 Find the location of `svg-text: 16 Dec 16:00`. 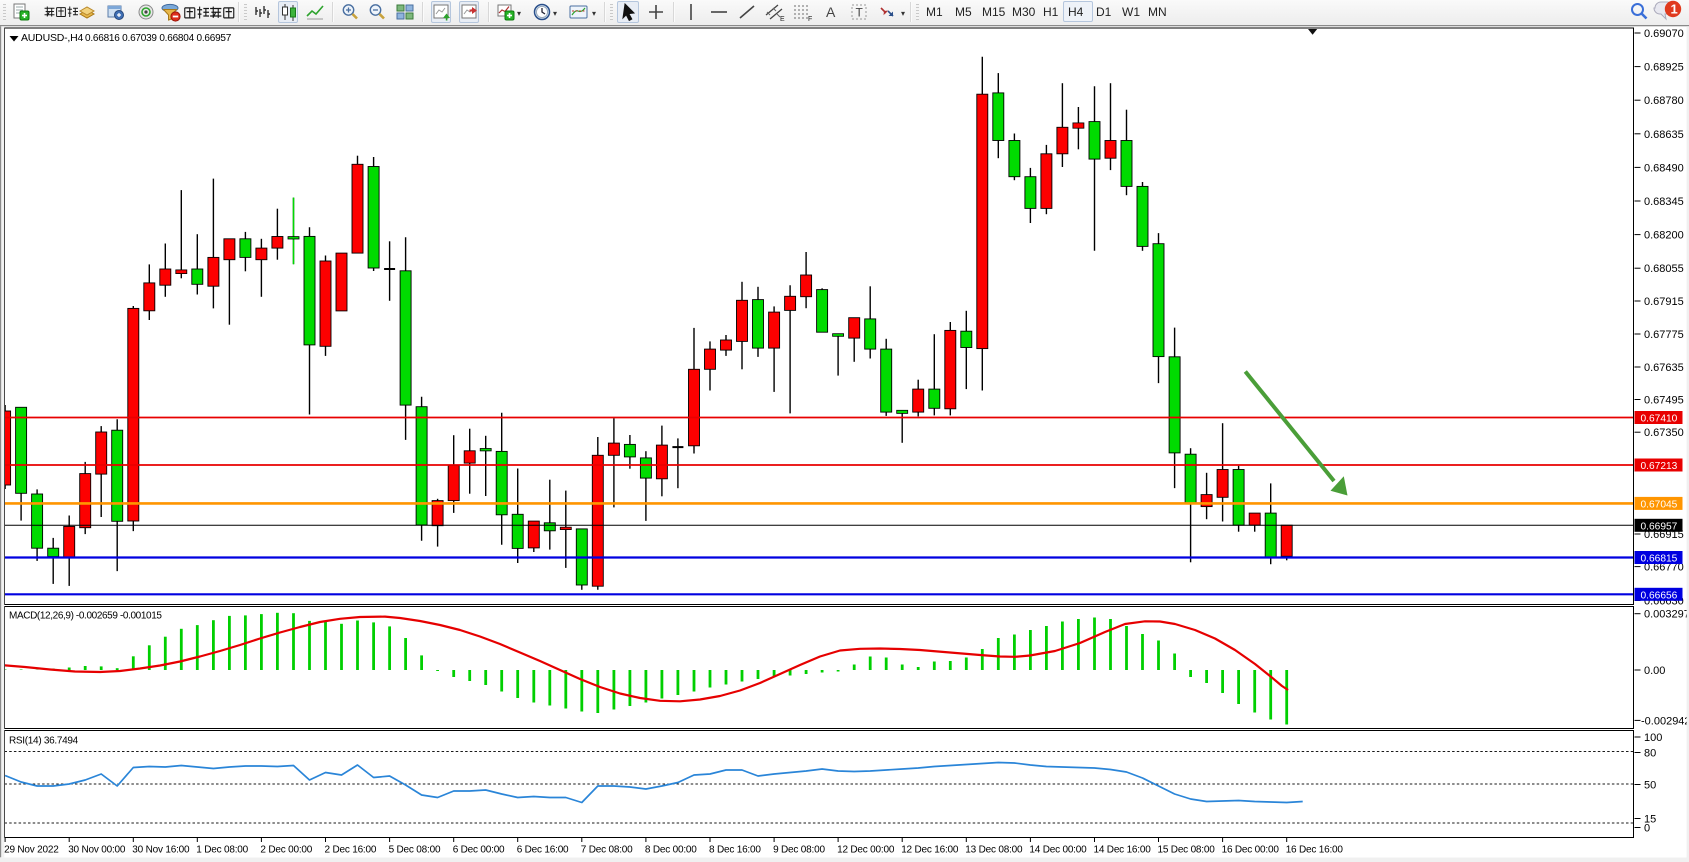

svg-text: 16 Dec 16:00 is located at coordinates (1315, 850).